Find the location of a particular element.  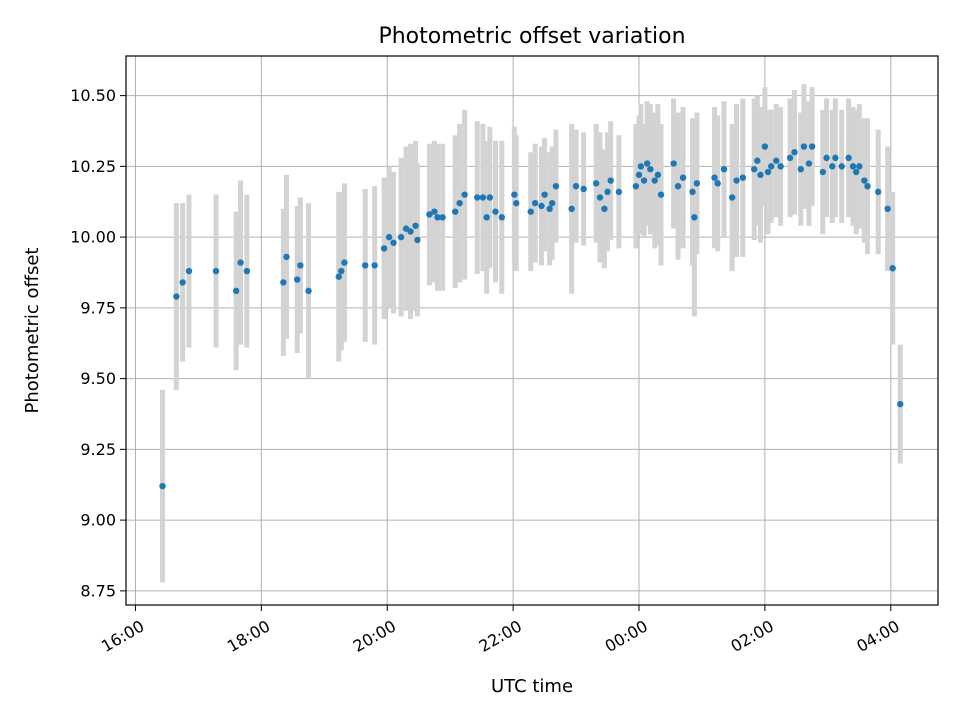

x-tick-label: 02:00 is located at coordinates (751, 636).